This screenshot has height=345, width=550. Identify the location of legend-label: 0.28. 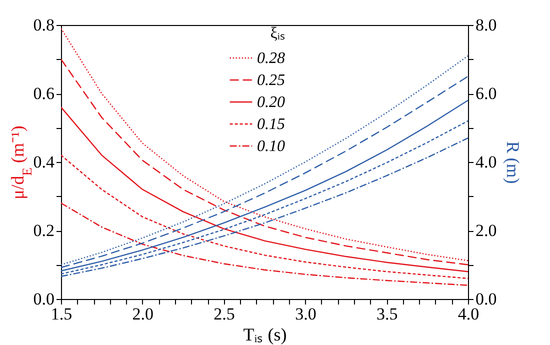
(271, 58).